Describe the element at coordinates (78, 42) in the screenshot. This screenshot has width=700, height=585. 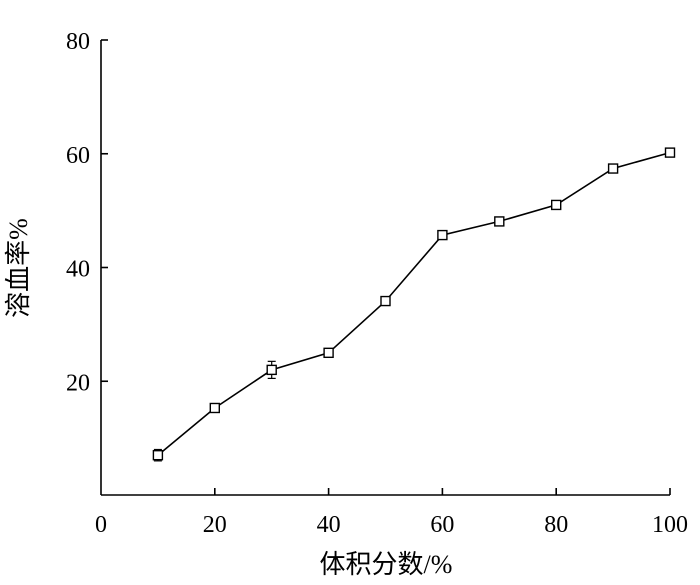
I see `y-tick-label: 80` at that location.